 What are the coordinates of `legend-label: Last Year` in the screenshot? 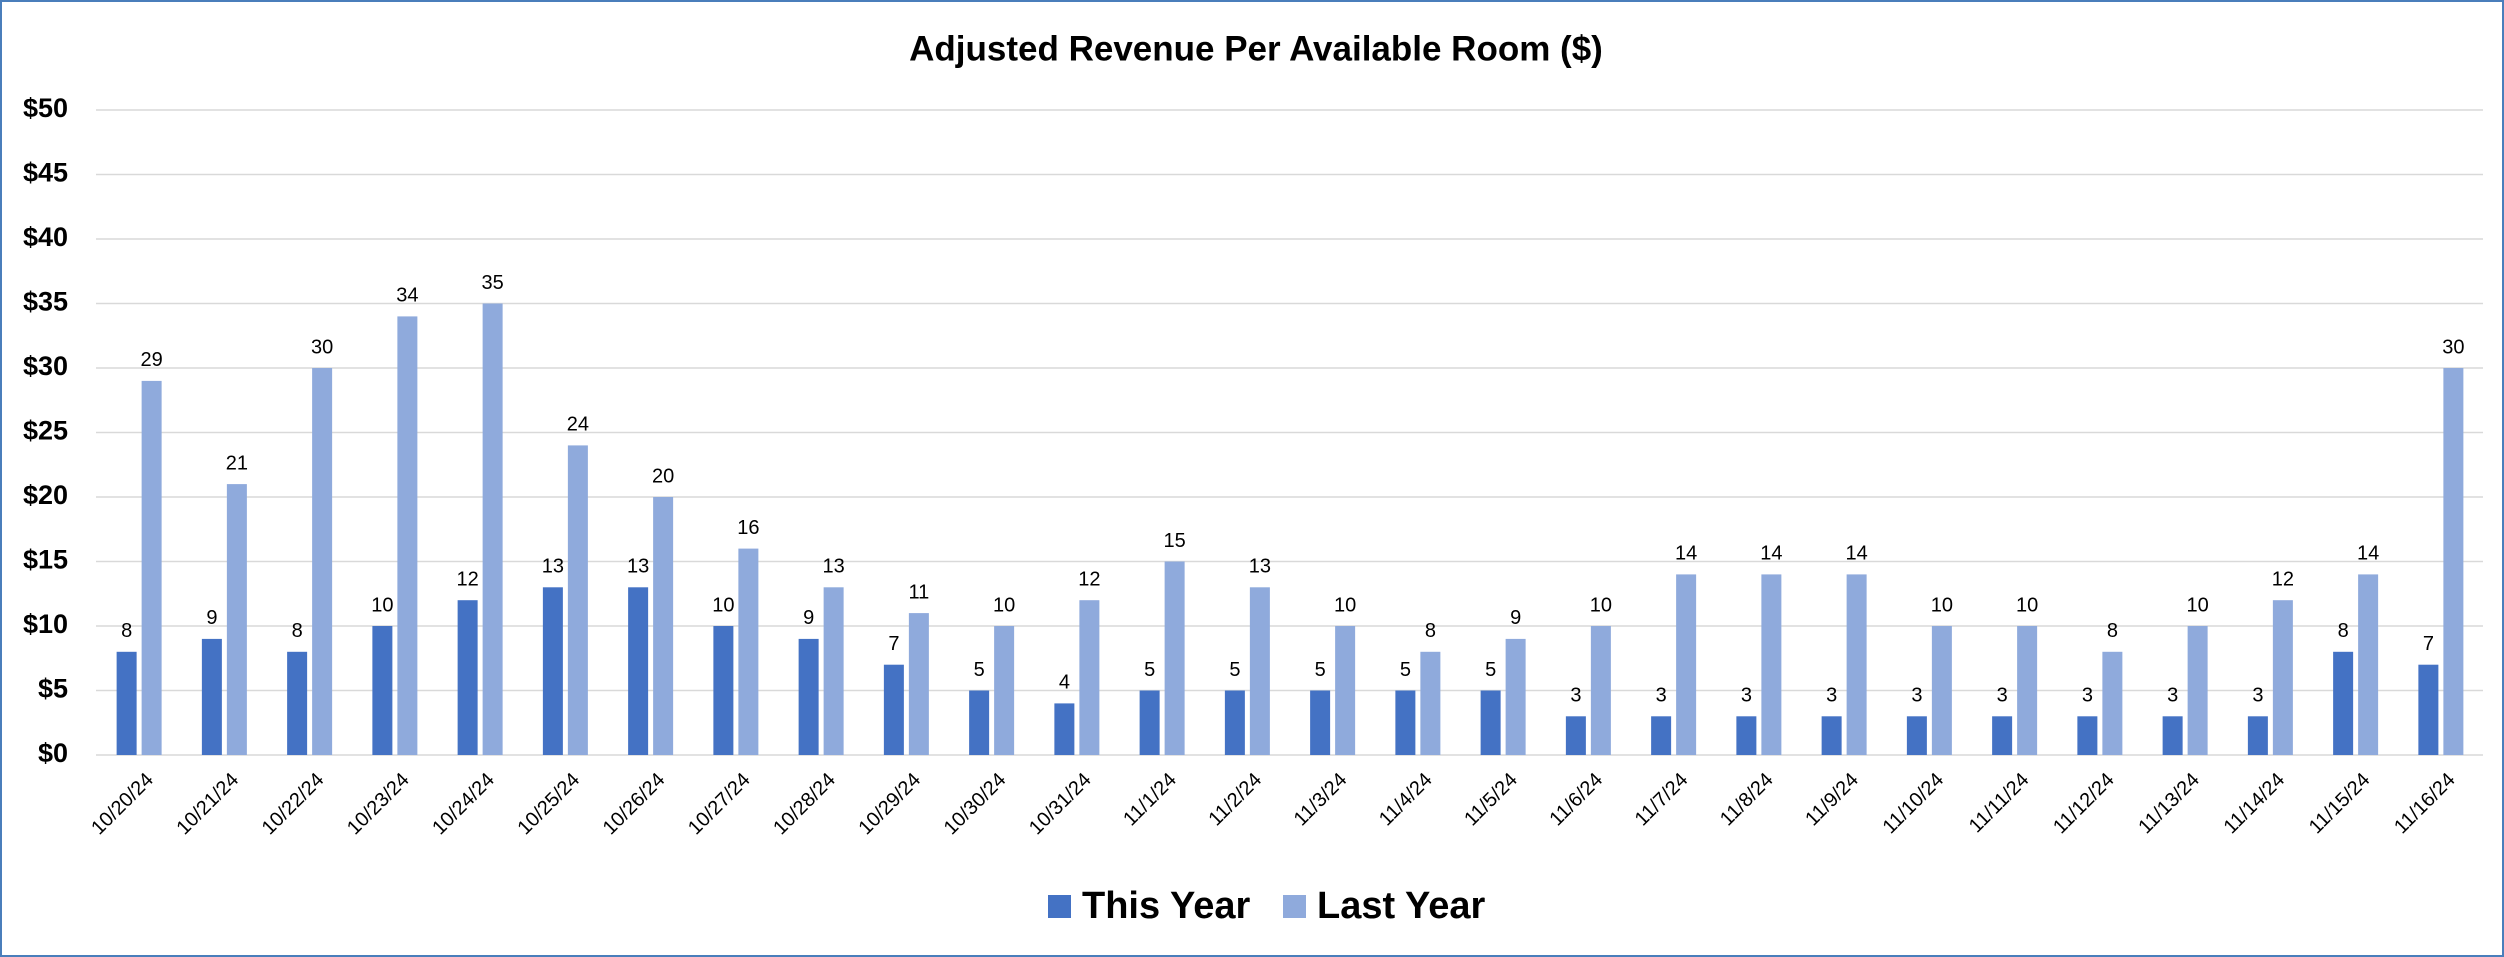 It's located at (1401, 906).